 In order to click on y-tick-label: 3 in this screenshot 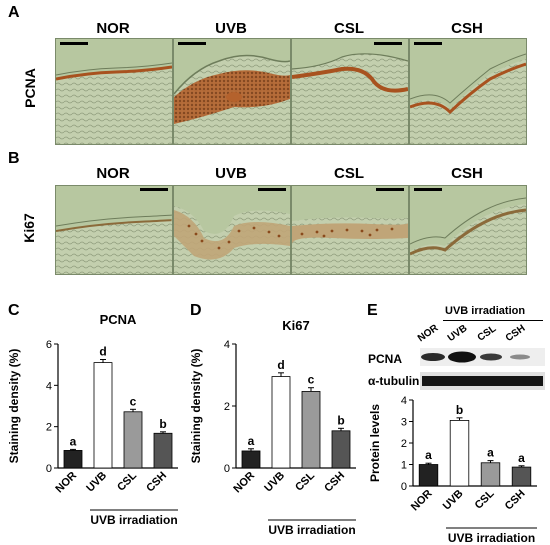, I will do `click(404, 423)`.